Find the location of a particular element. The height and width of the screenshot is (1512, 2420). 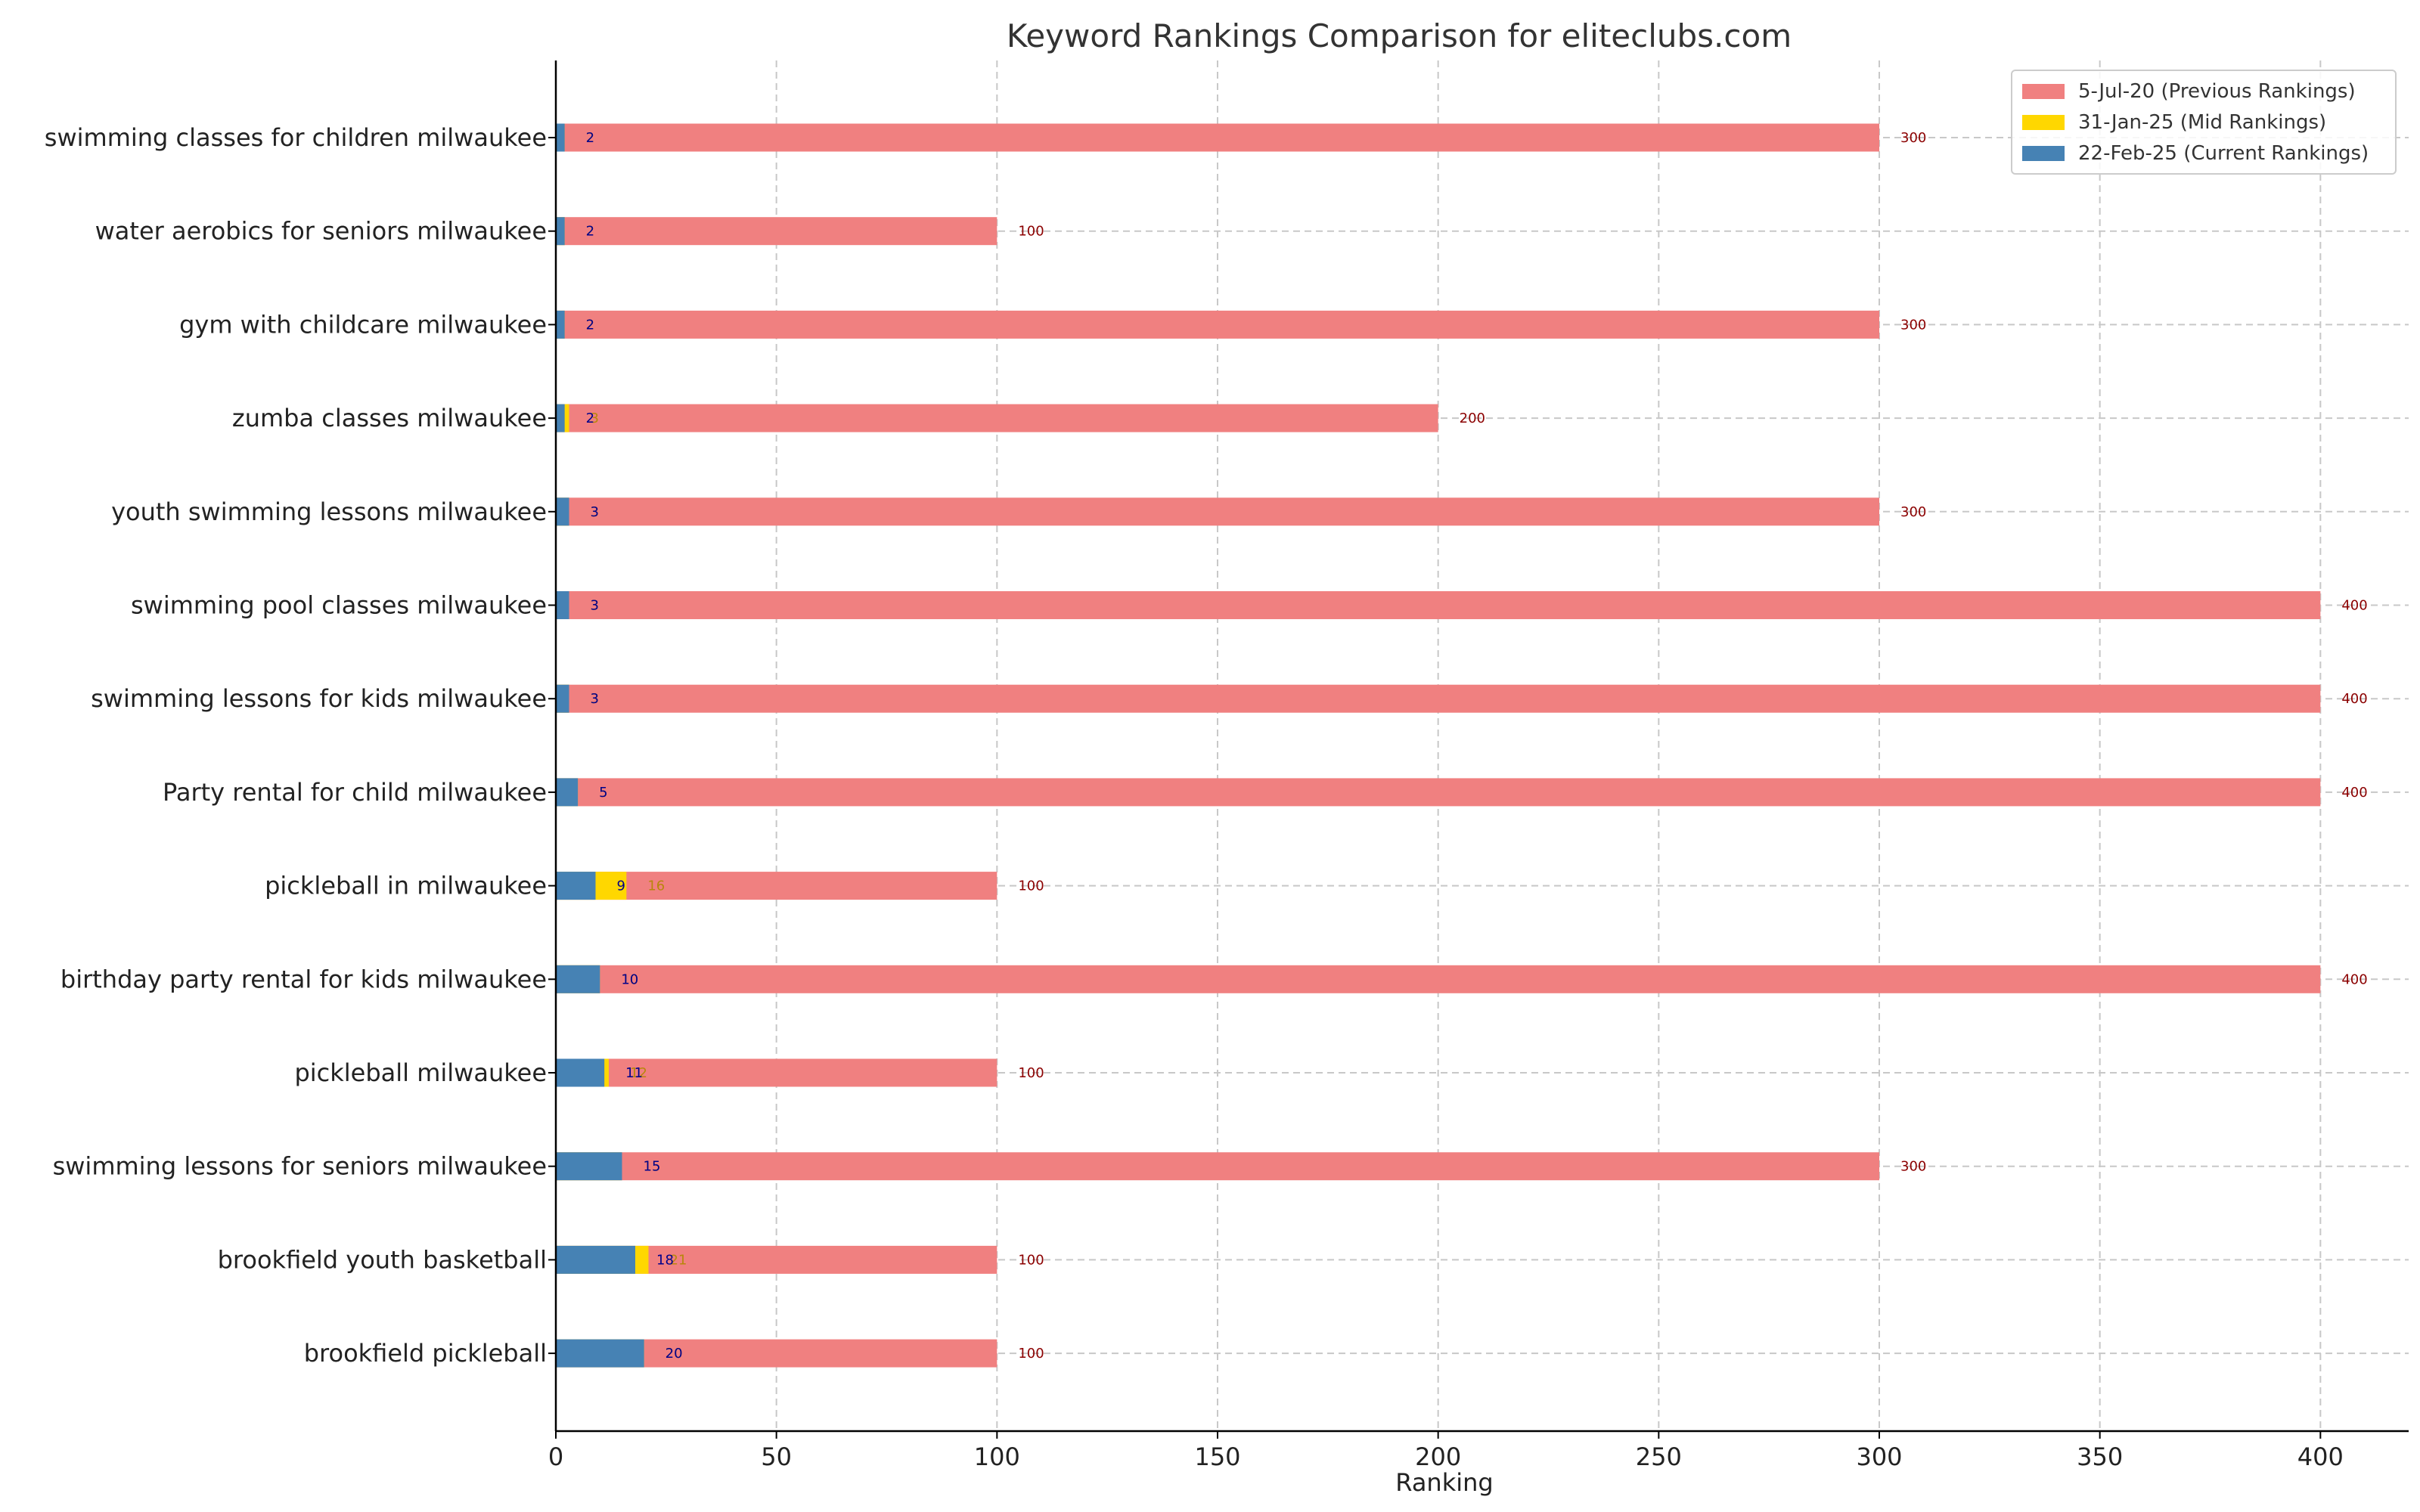

legend-label-2: 22-Feb-25 (Current Rankings) is located at coordinates (2223, 153).